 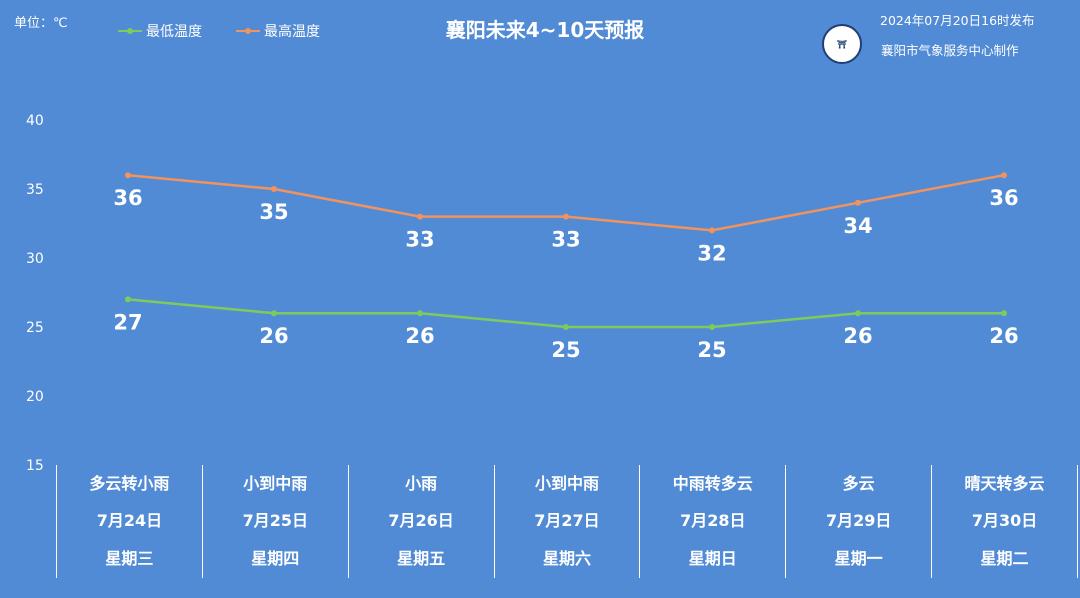 I want to click on y-tick-label: 15, so click(x=35, y=466).